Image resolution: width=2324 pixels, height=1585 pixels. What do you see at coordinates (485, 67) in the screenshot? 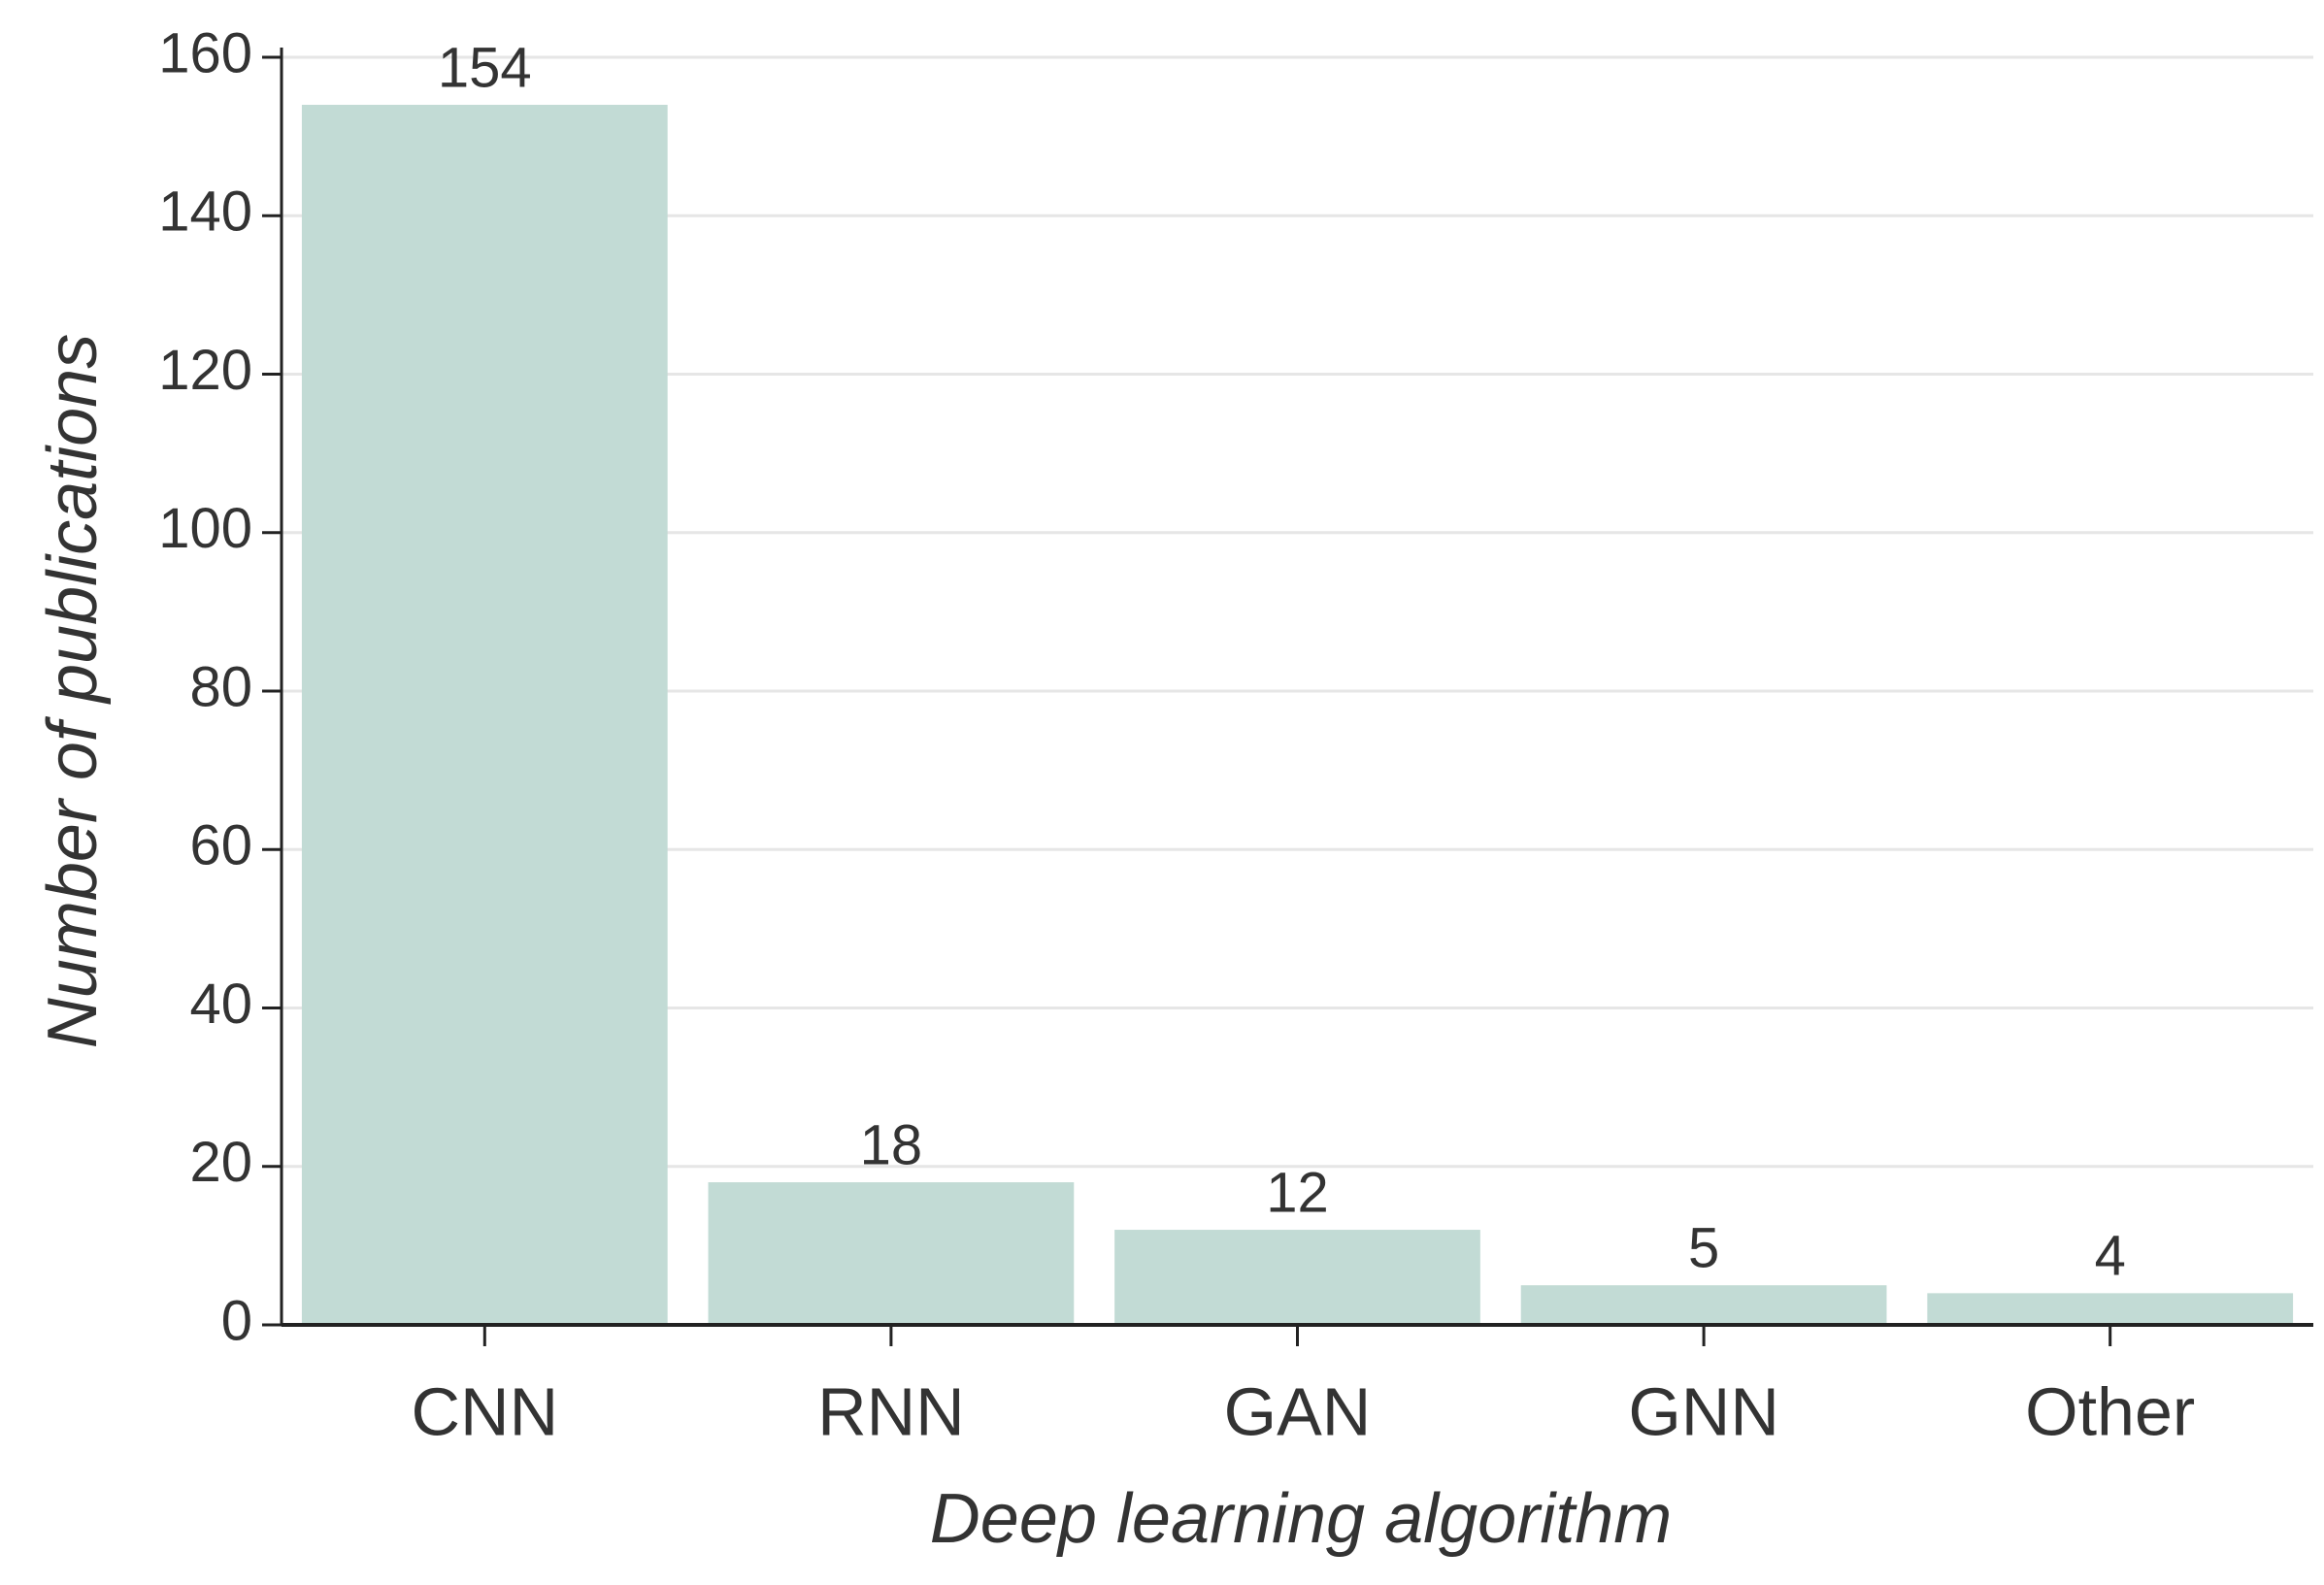
I see `value-label: 154` at bounding box center [485, 67].